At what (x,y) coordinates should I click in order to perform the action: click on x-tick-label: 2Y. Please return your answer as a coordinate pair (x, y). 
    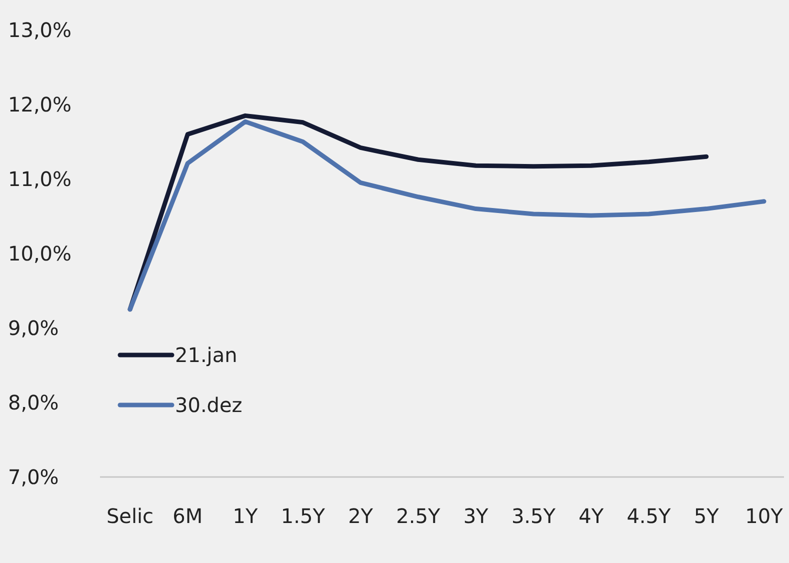
    Looking at the image, I should click on (361, 516).